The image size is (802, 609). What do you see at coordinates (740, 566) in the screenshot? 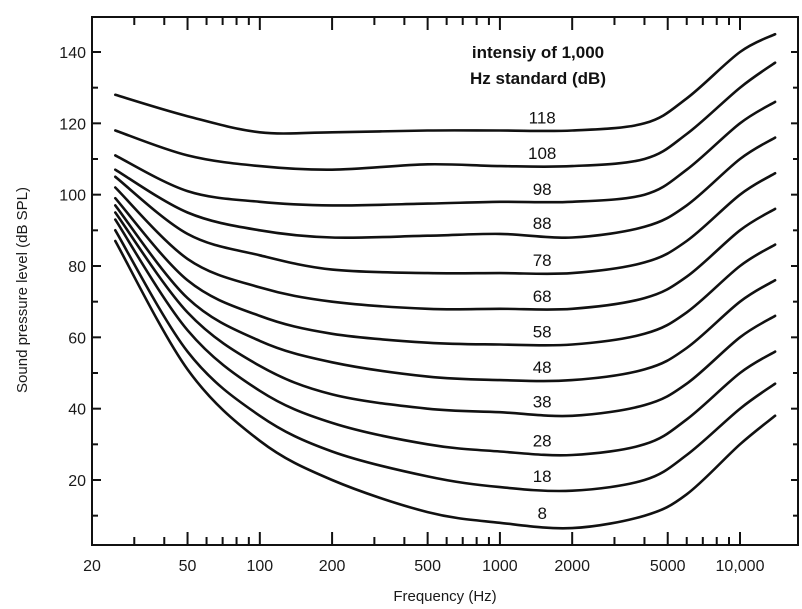
I see `x-tick-label: 10,000` at bounding box center [740, 566].